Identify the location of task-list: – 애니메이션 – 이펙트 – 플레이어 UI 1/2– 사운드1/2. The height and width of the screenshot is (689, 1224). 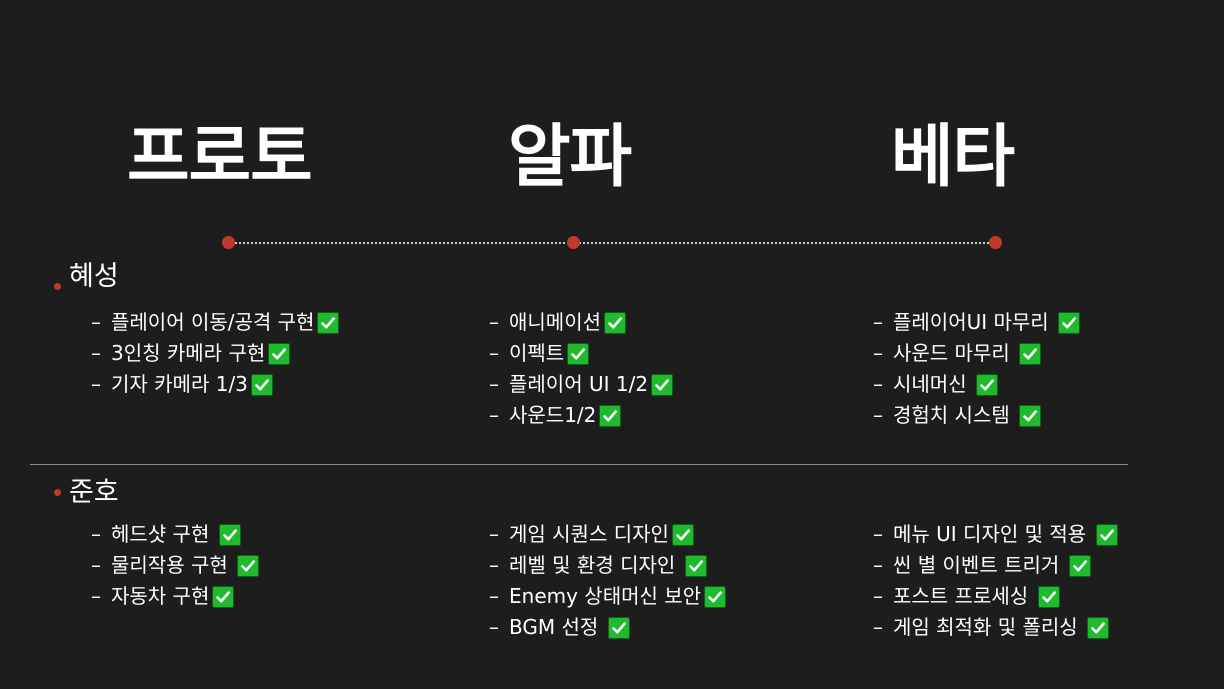
(581, 369).